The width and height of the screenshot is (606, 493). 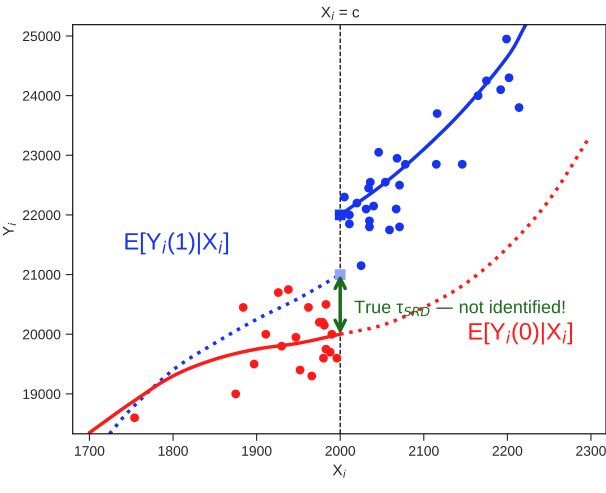 I want to click on y-tick-label: 22000, so click(x=41, y=215).